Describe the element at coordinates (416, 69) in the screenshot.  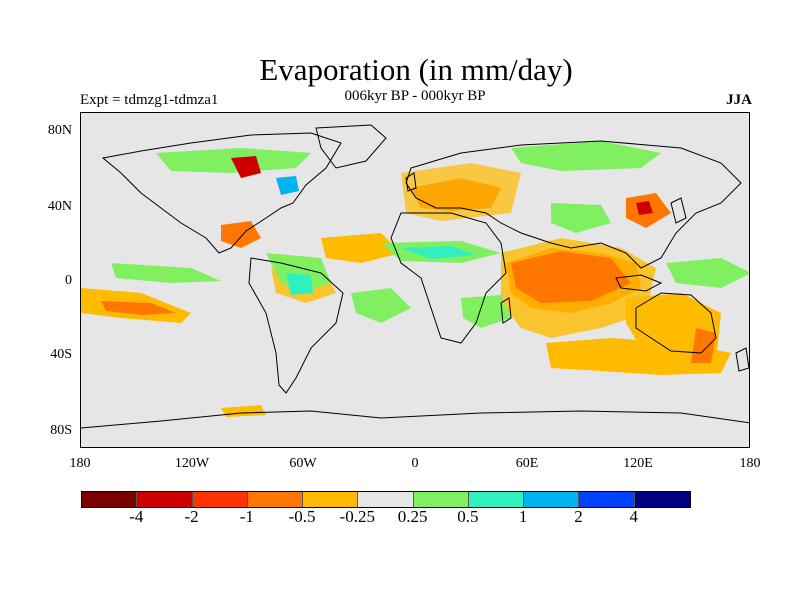
I see `chart-title: Evaporation (in mm/day)` at that location.